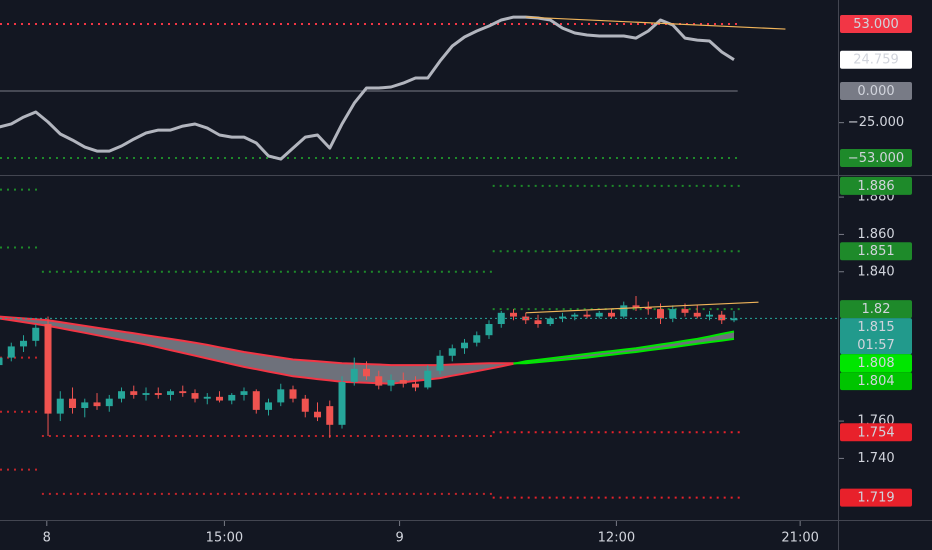 This screenshot has height=550, width=932. I want to click on y-tick-label: −25.000, so click(876, 122).